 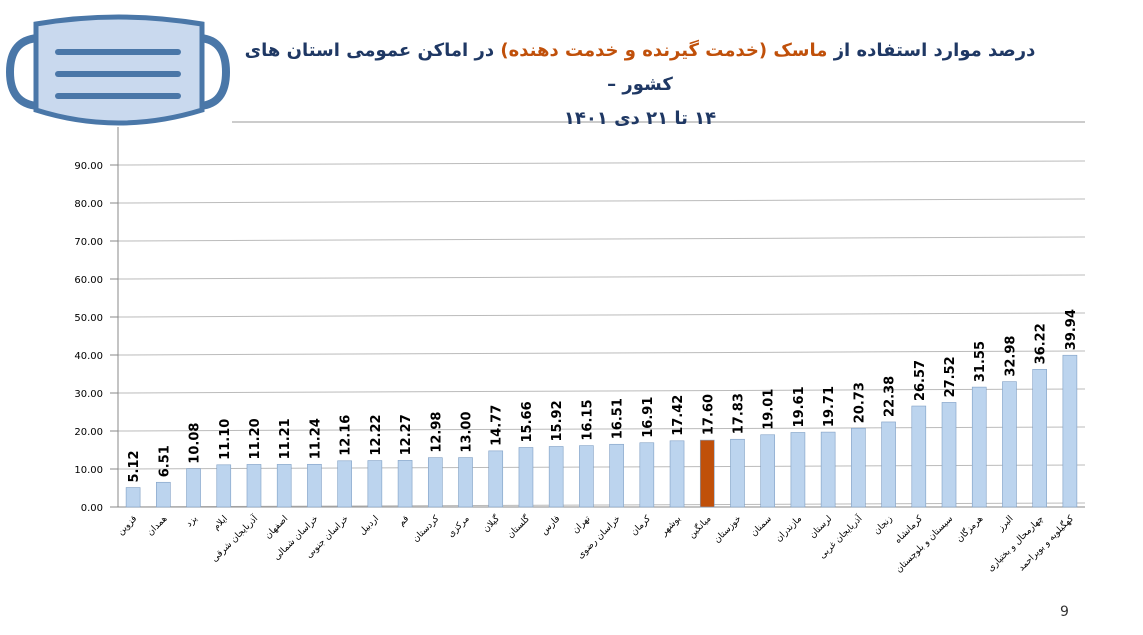 What do you see at coordinates (276, 527) in the screenshot?
I see `x-tick-label: اصفهان` at bounding box center [276, 527].